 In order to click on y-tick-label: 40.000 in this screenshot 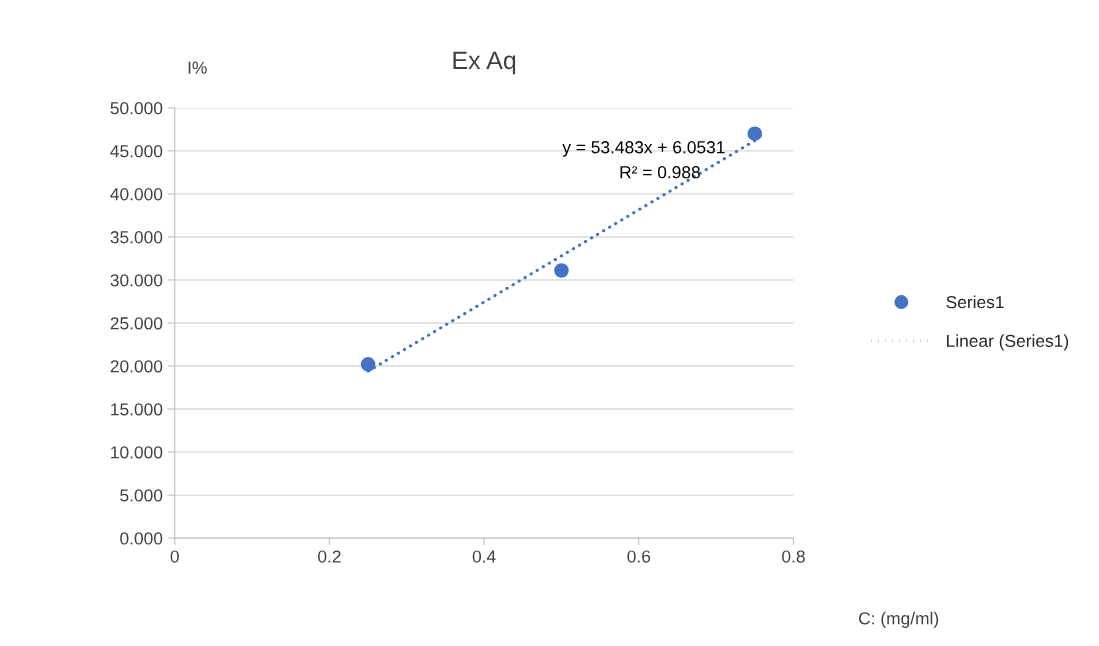, I will do `click(136, 194)`.